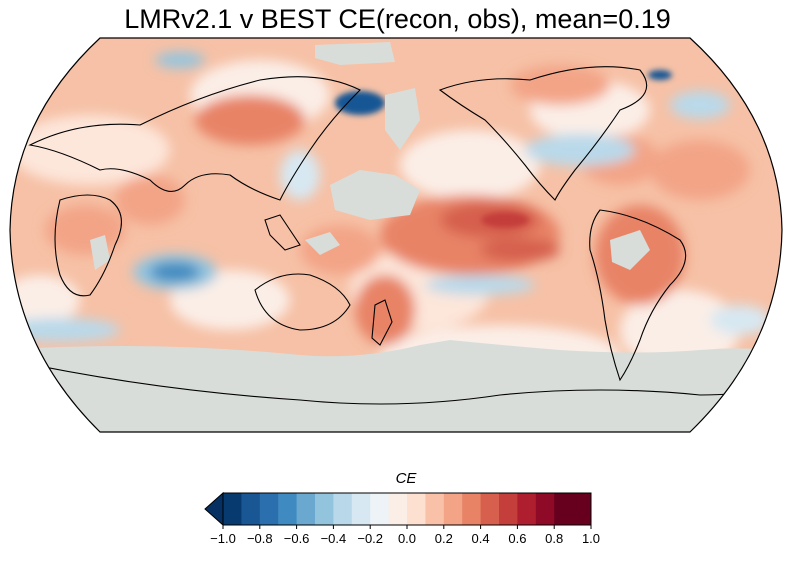 The image size is (795, 565). Describe the element at coordinates (444, 538) in the screenshot. I see `colorbar-tick-label: 0.2` at that location.